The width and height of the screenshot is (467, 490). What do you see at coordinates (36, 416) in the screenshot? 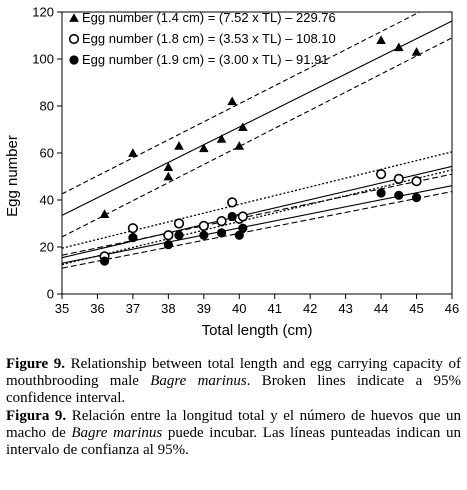
I see `caption-es-label: Figura 9.` at bounding box center [36, 416].